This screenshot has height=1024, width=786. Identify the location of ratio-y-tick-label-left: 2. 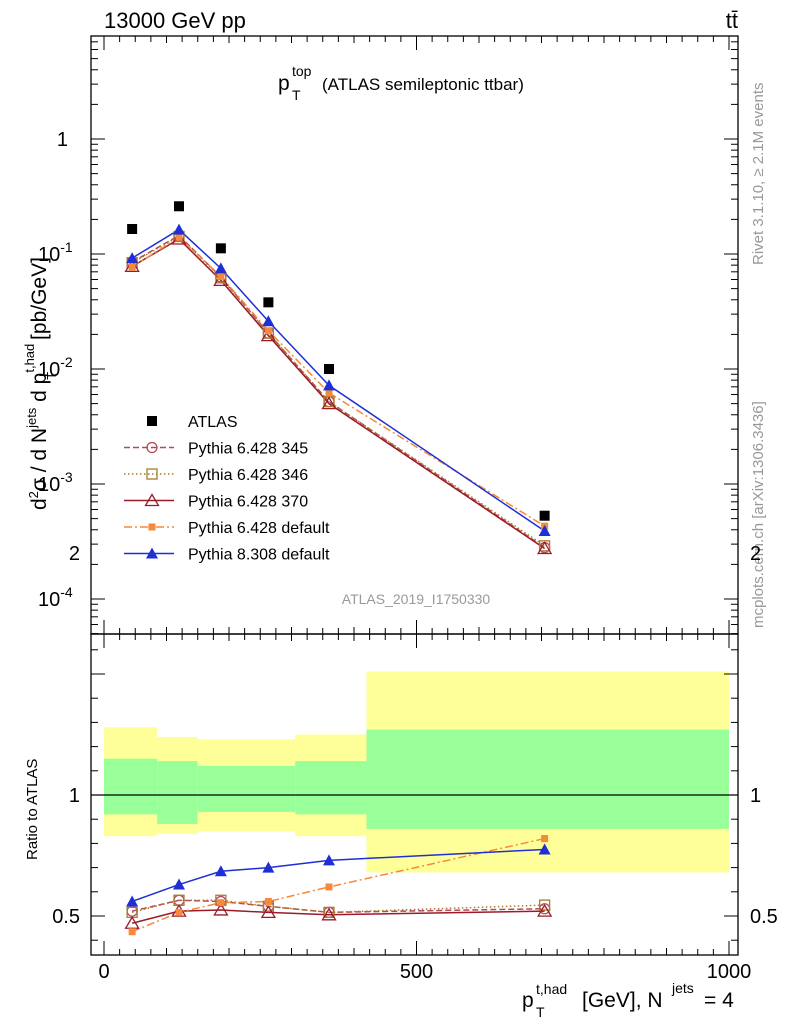
(74, 554).